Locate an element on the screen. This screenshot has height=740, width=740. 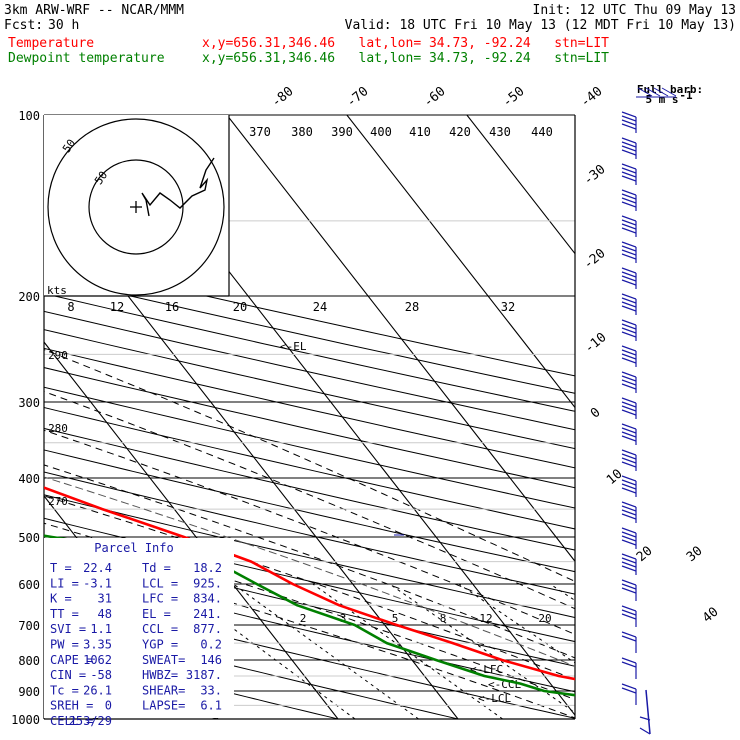
parcel-field-value: 31 is located at coordinates (105, 599).